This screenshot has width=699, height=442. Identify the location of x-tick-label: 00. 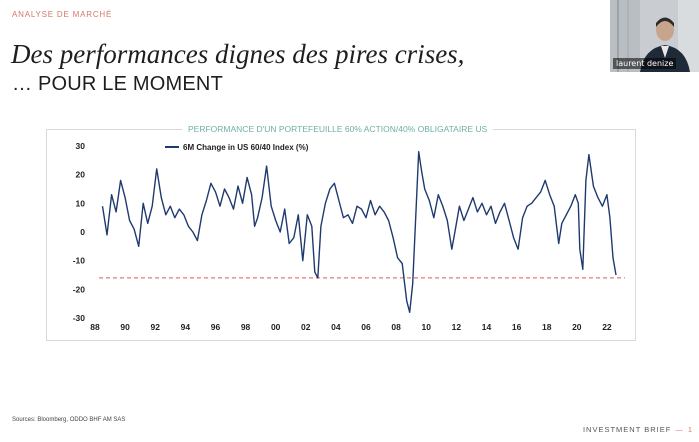
(276, 327).